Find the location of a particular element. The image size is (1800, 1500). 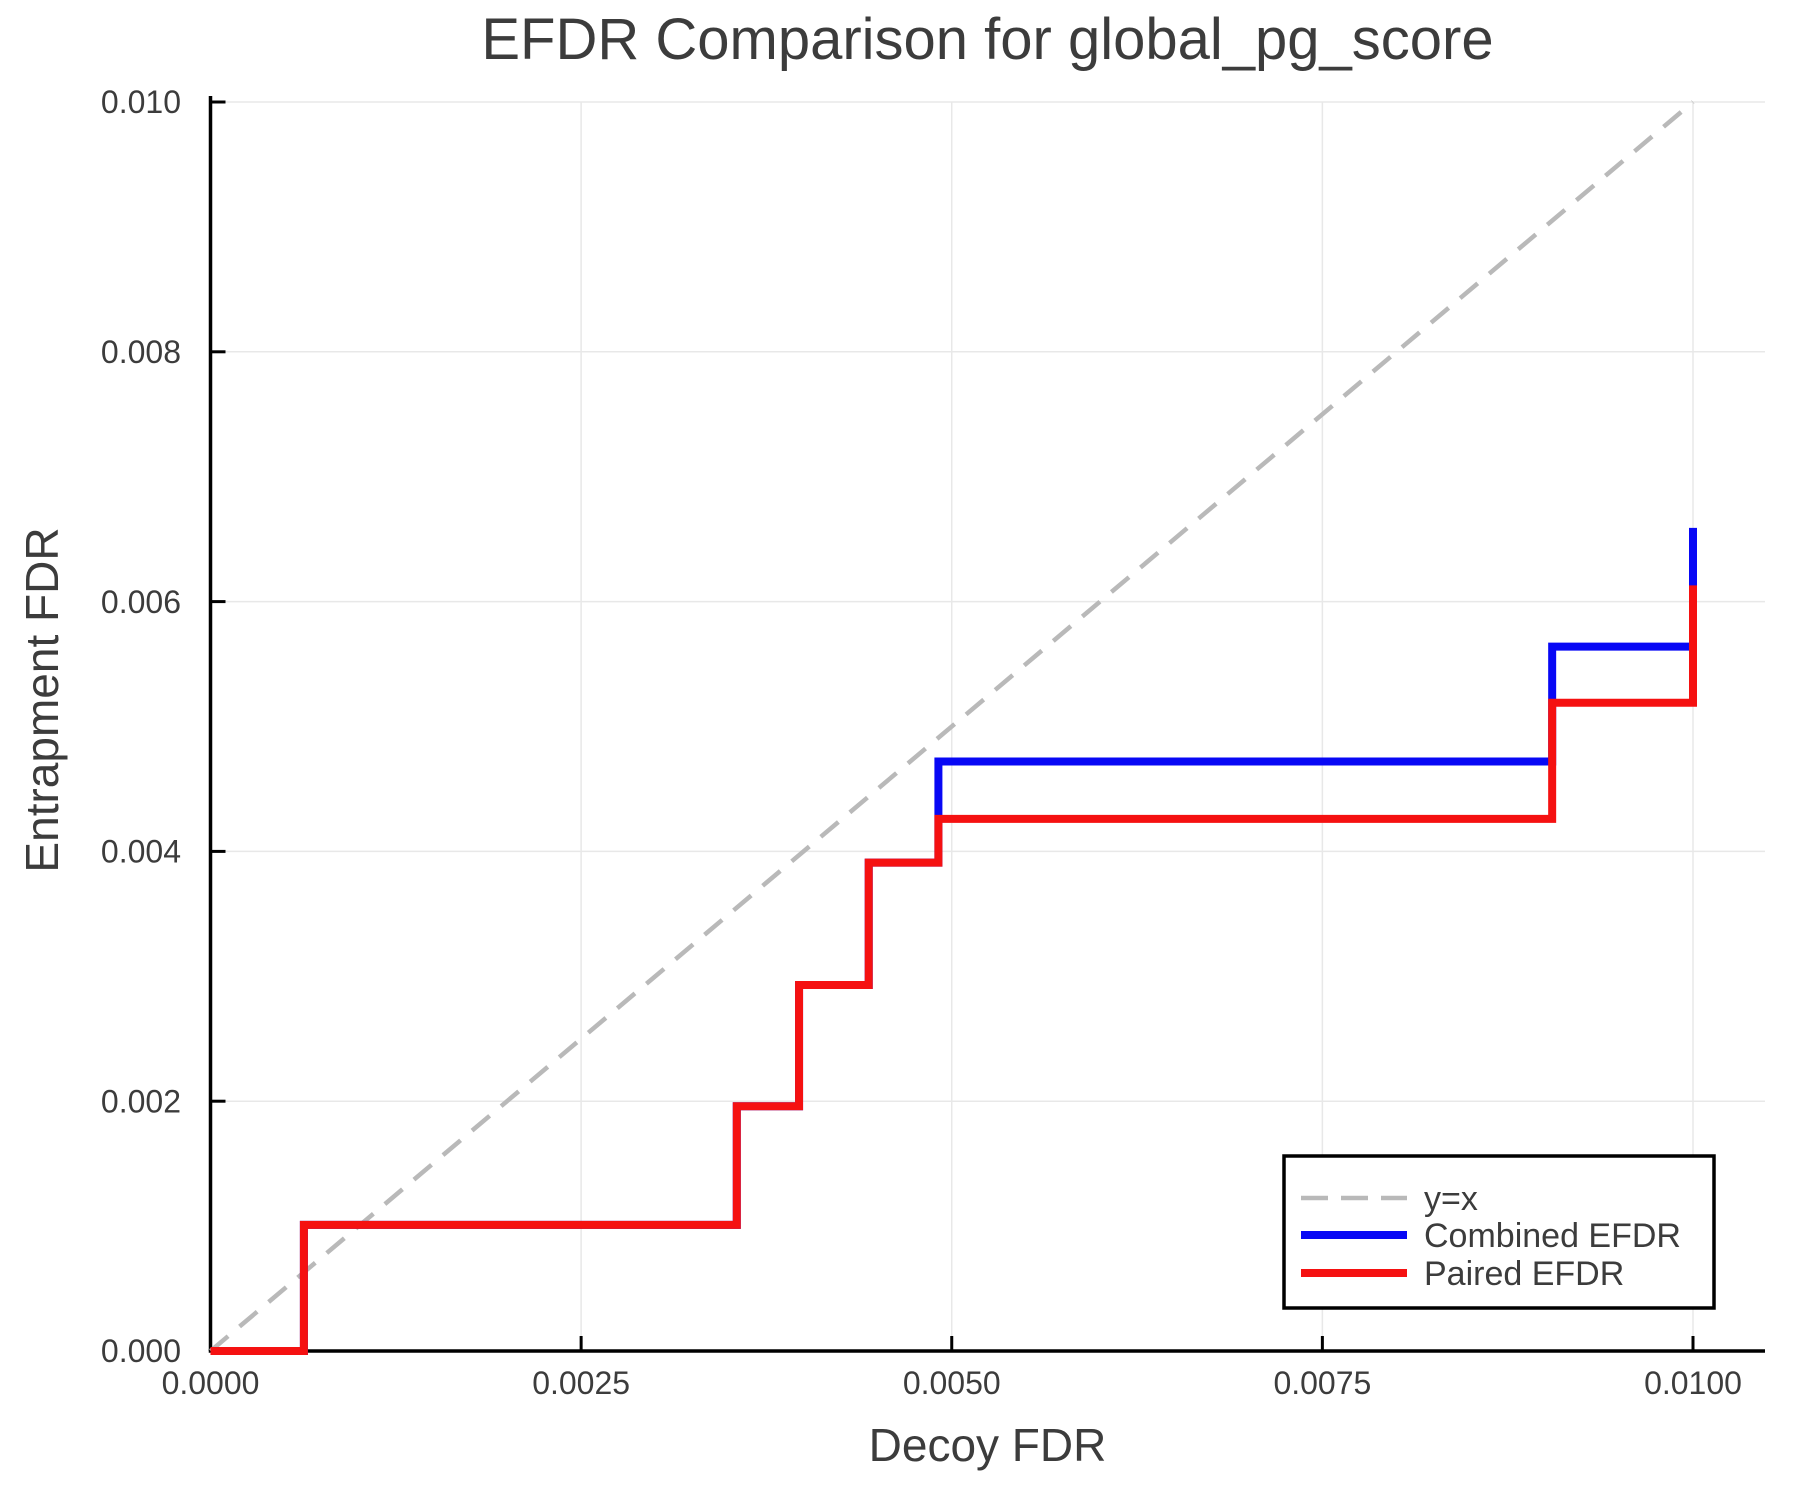

x-axis-label: Decoy FDR is located at coordinates (987, 1445).